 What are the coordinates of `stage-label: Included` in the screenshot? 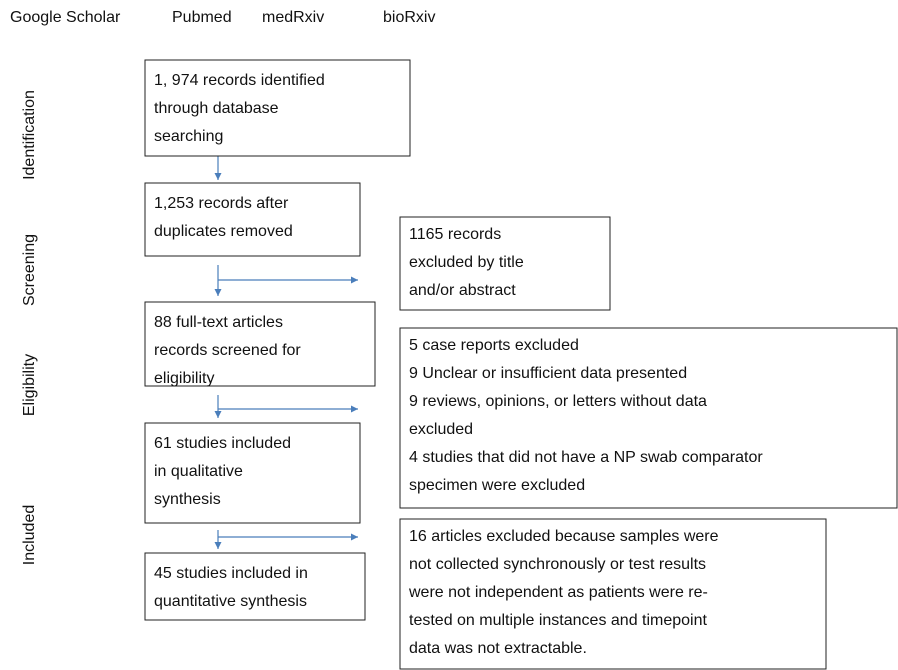 It's located at (29, 535).